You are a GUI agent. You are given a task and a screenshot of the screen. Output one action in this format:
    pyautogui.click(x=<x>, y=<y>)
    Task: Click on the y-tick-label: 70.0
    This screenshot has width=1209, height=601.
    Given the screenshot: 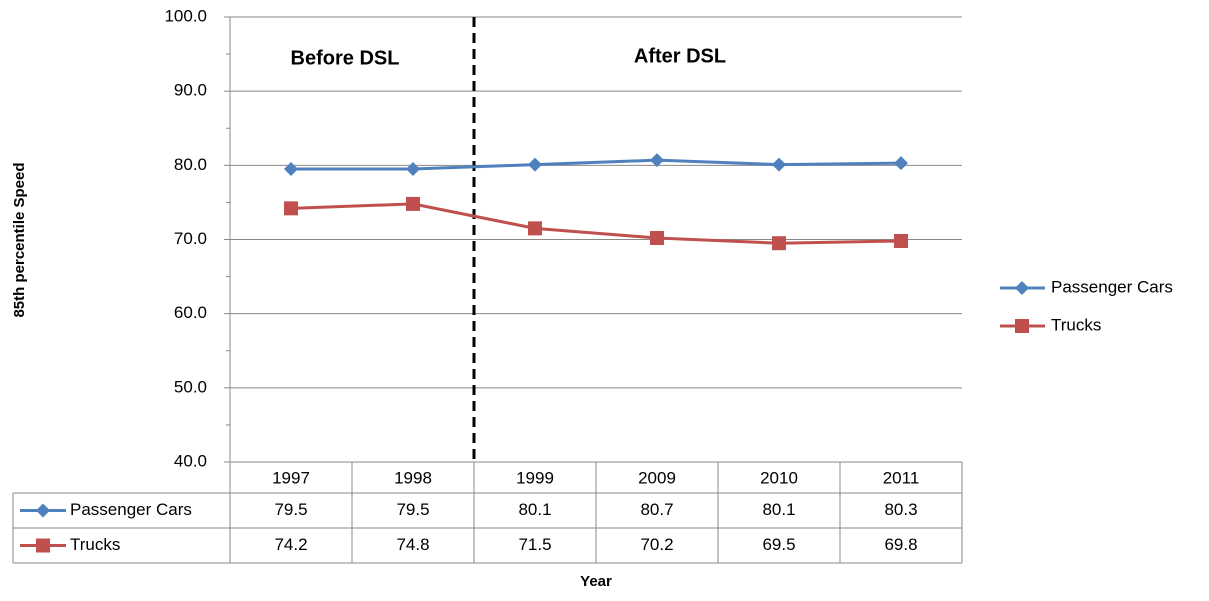 What is the action you would take?
    pyautogui.click(x=190, y=238)
    